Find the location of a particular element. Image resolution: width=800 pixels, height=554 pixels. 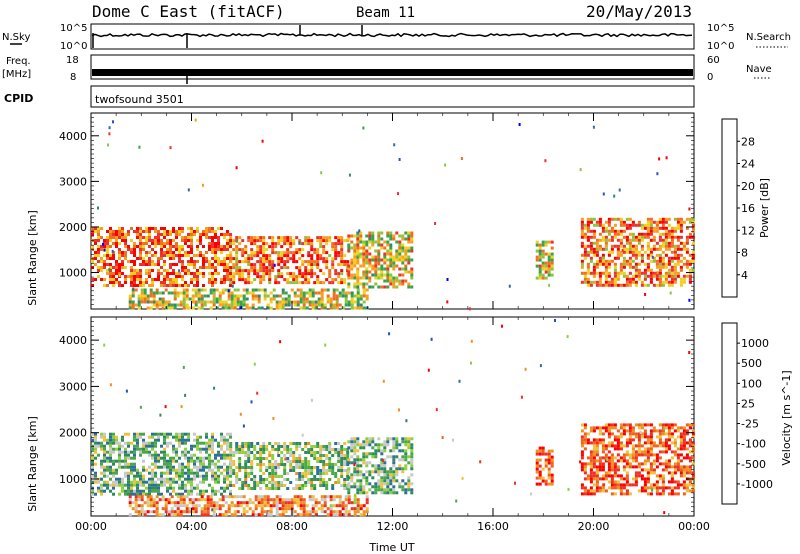

nsearch-label: N.Search is located at coordinates (768, 37).